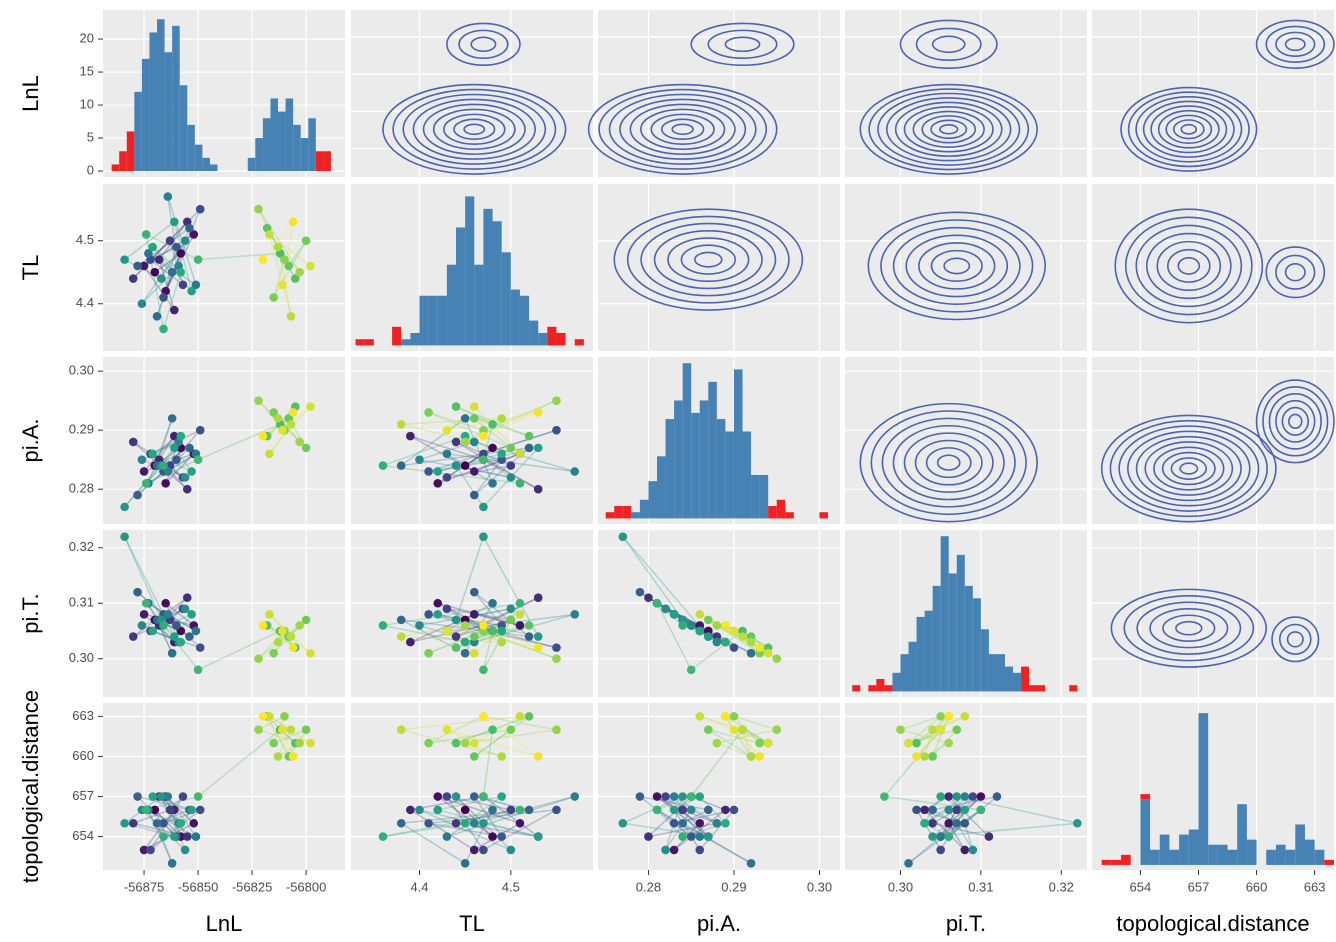 Image resolution: width=1336 pixels, height=942 pixels. What do you see at coordinates (30, 93) in the screenshot?
I see `y-axis-title: LnL` at bounding box center [30, 93].